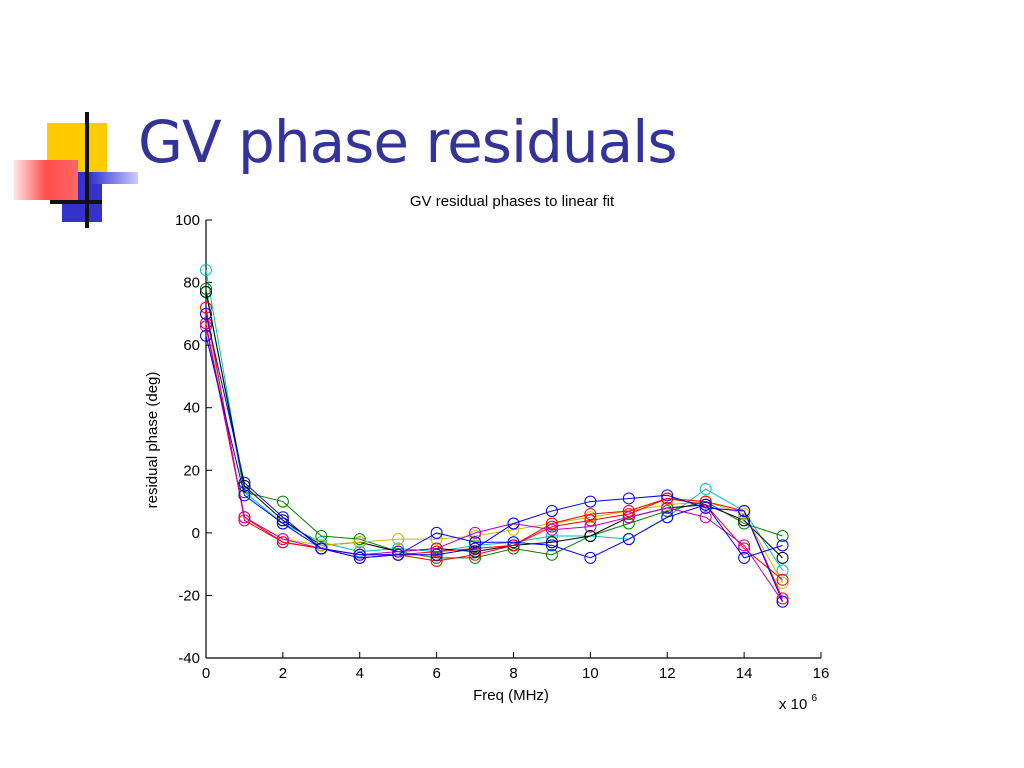 Image resolution: width=1024 pixels, height=768 pixels. What do you see at coordinates (87, 170) in the screenshot?
I see `decor-vertical-line` at bounding box center [87, 170].